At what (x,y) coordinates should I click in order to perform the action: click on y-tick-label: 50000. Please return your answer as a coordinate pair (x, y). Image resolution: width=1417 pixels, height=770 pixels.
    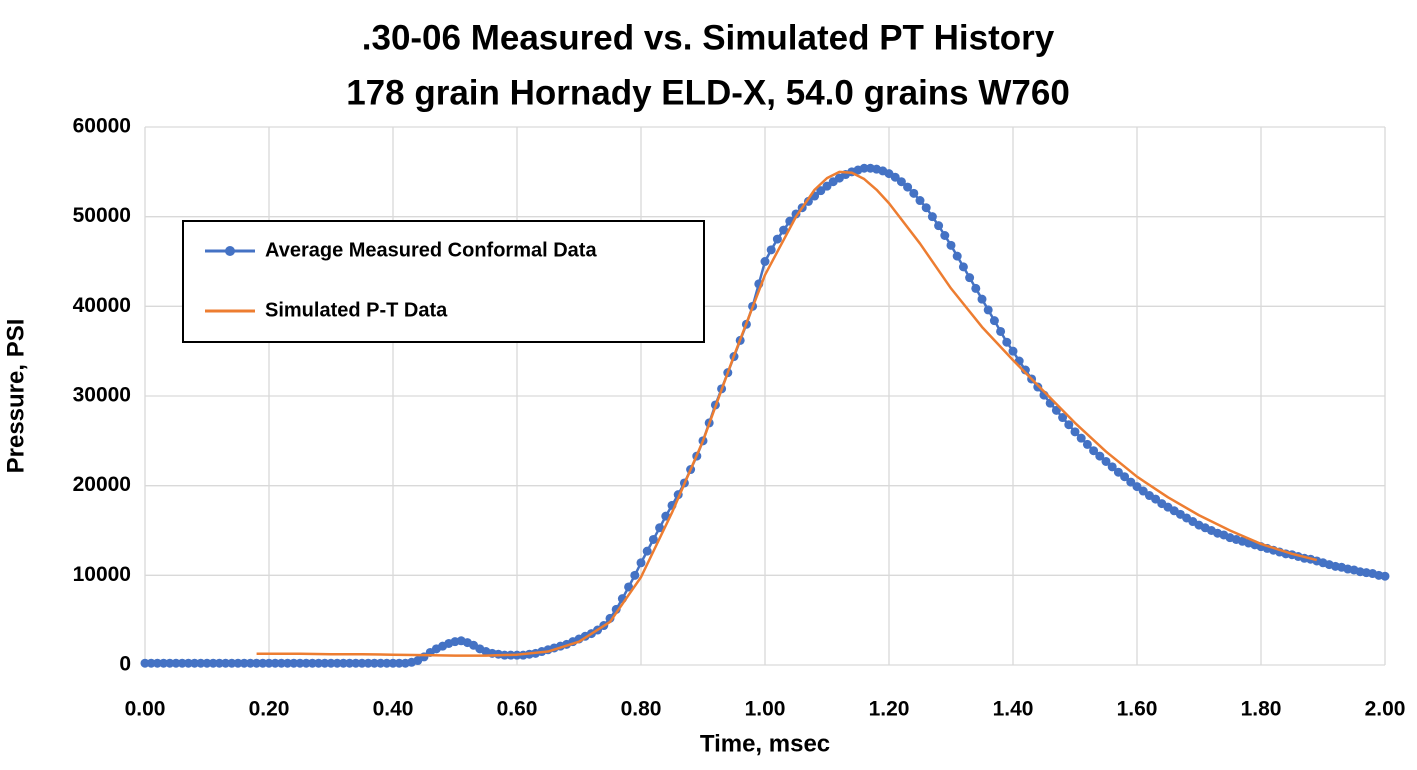
    Looking at the image, I should click on (102, 215).